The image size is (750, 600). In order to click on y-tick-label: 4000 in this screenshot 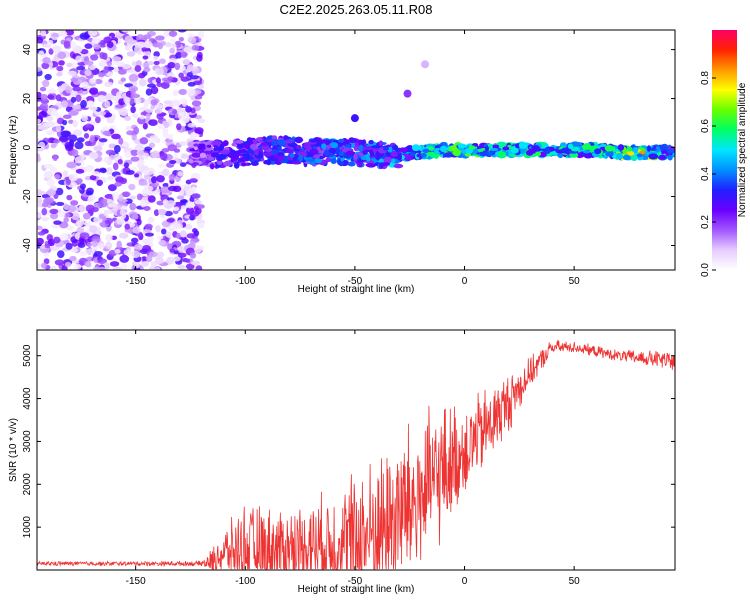, I will do `click(27, 398)`.